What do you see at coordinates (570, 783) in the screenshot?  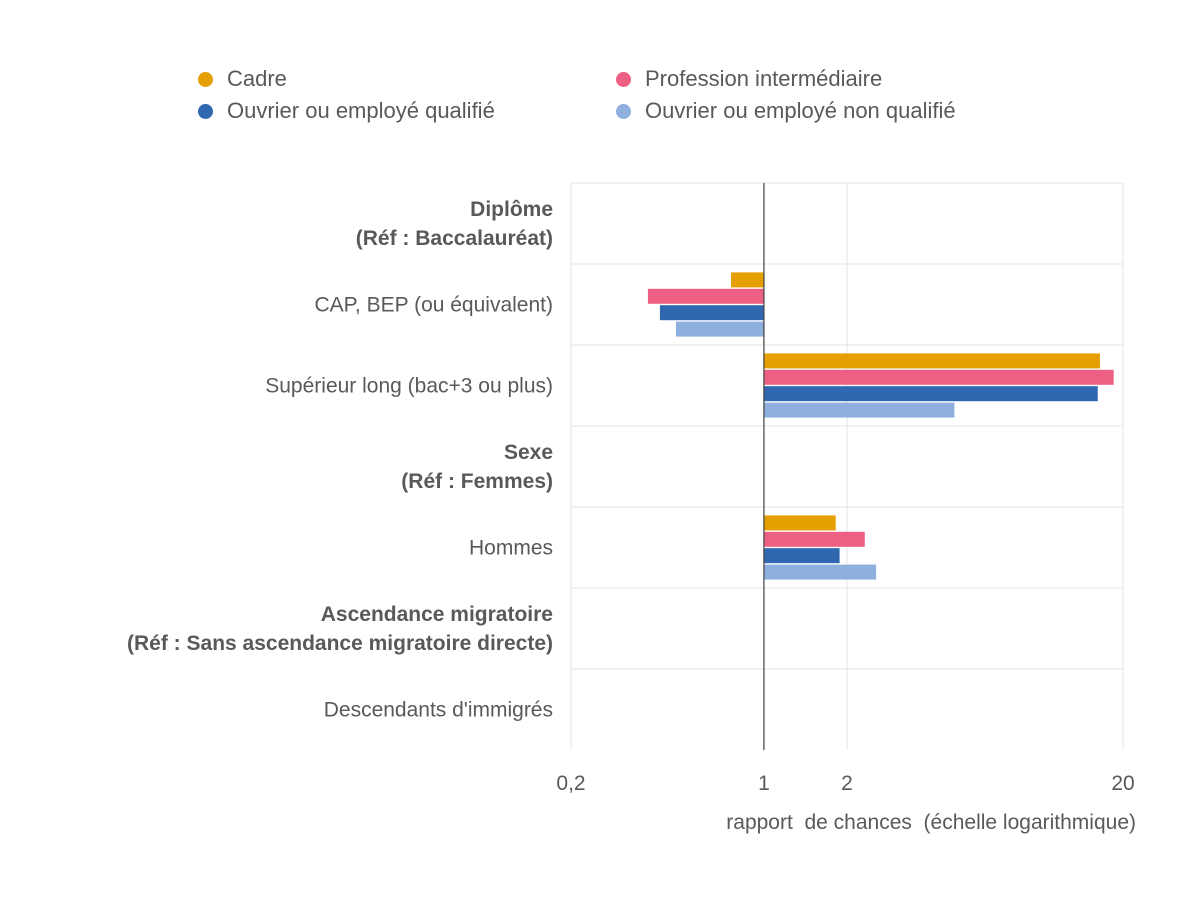 I see `x-tick-label: 0,2` at bounding box center [570, 783].